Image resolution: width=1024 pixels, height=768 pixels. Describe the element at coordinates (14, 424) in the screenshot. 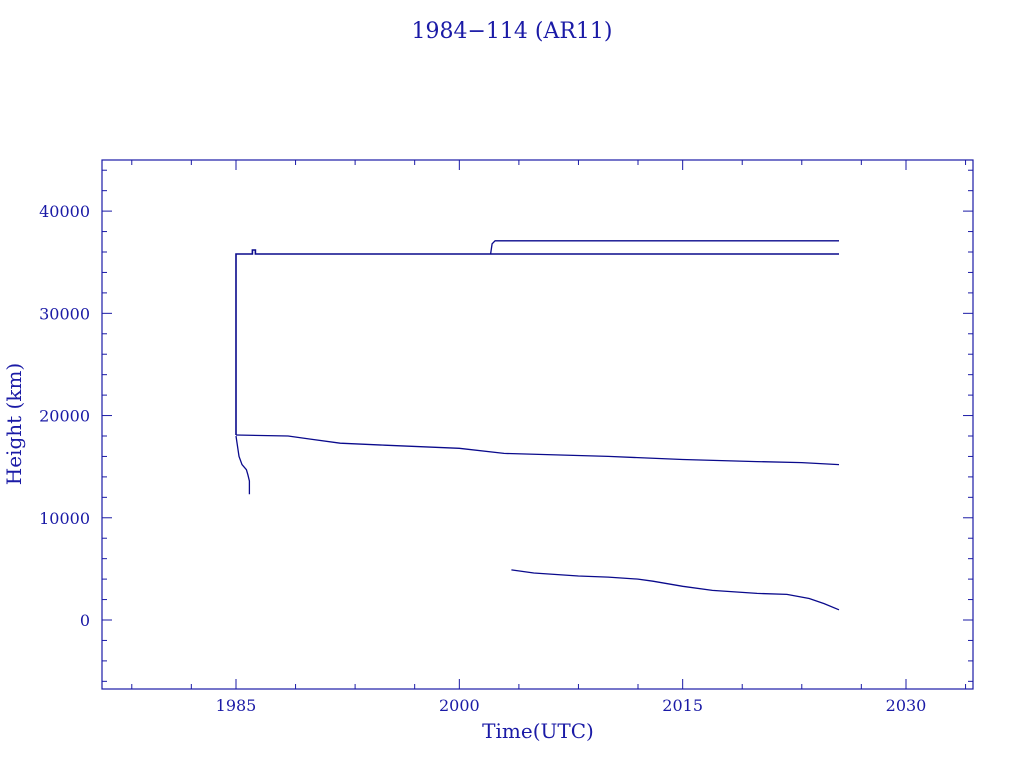

I see `y-axis-label: Height (km)` at that location.